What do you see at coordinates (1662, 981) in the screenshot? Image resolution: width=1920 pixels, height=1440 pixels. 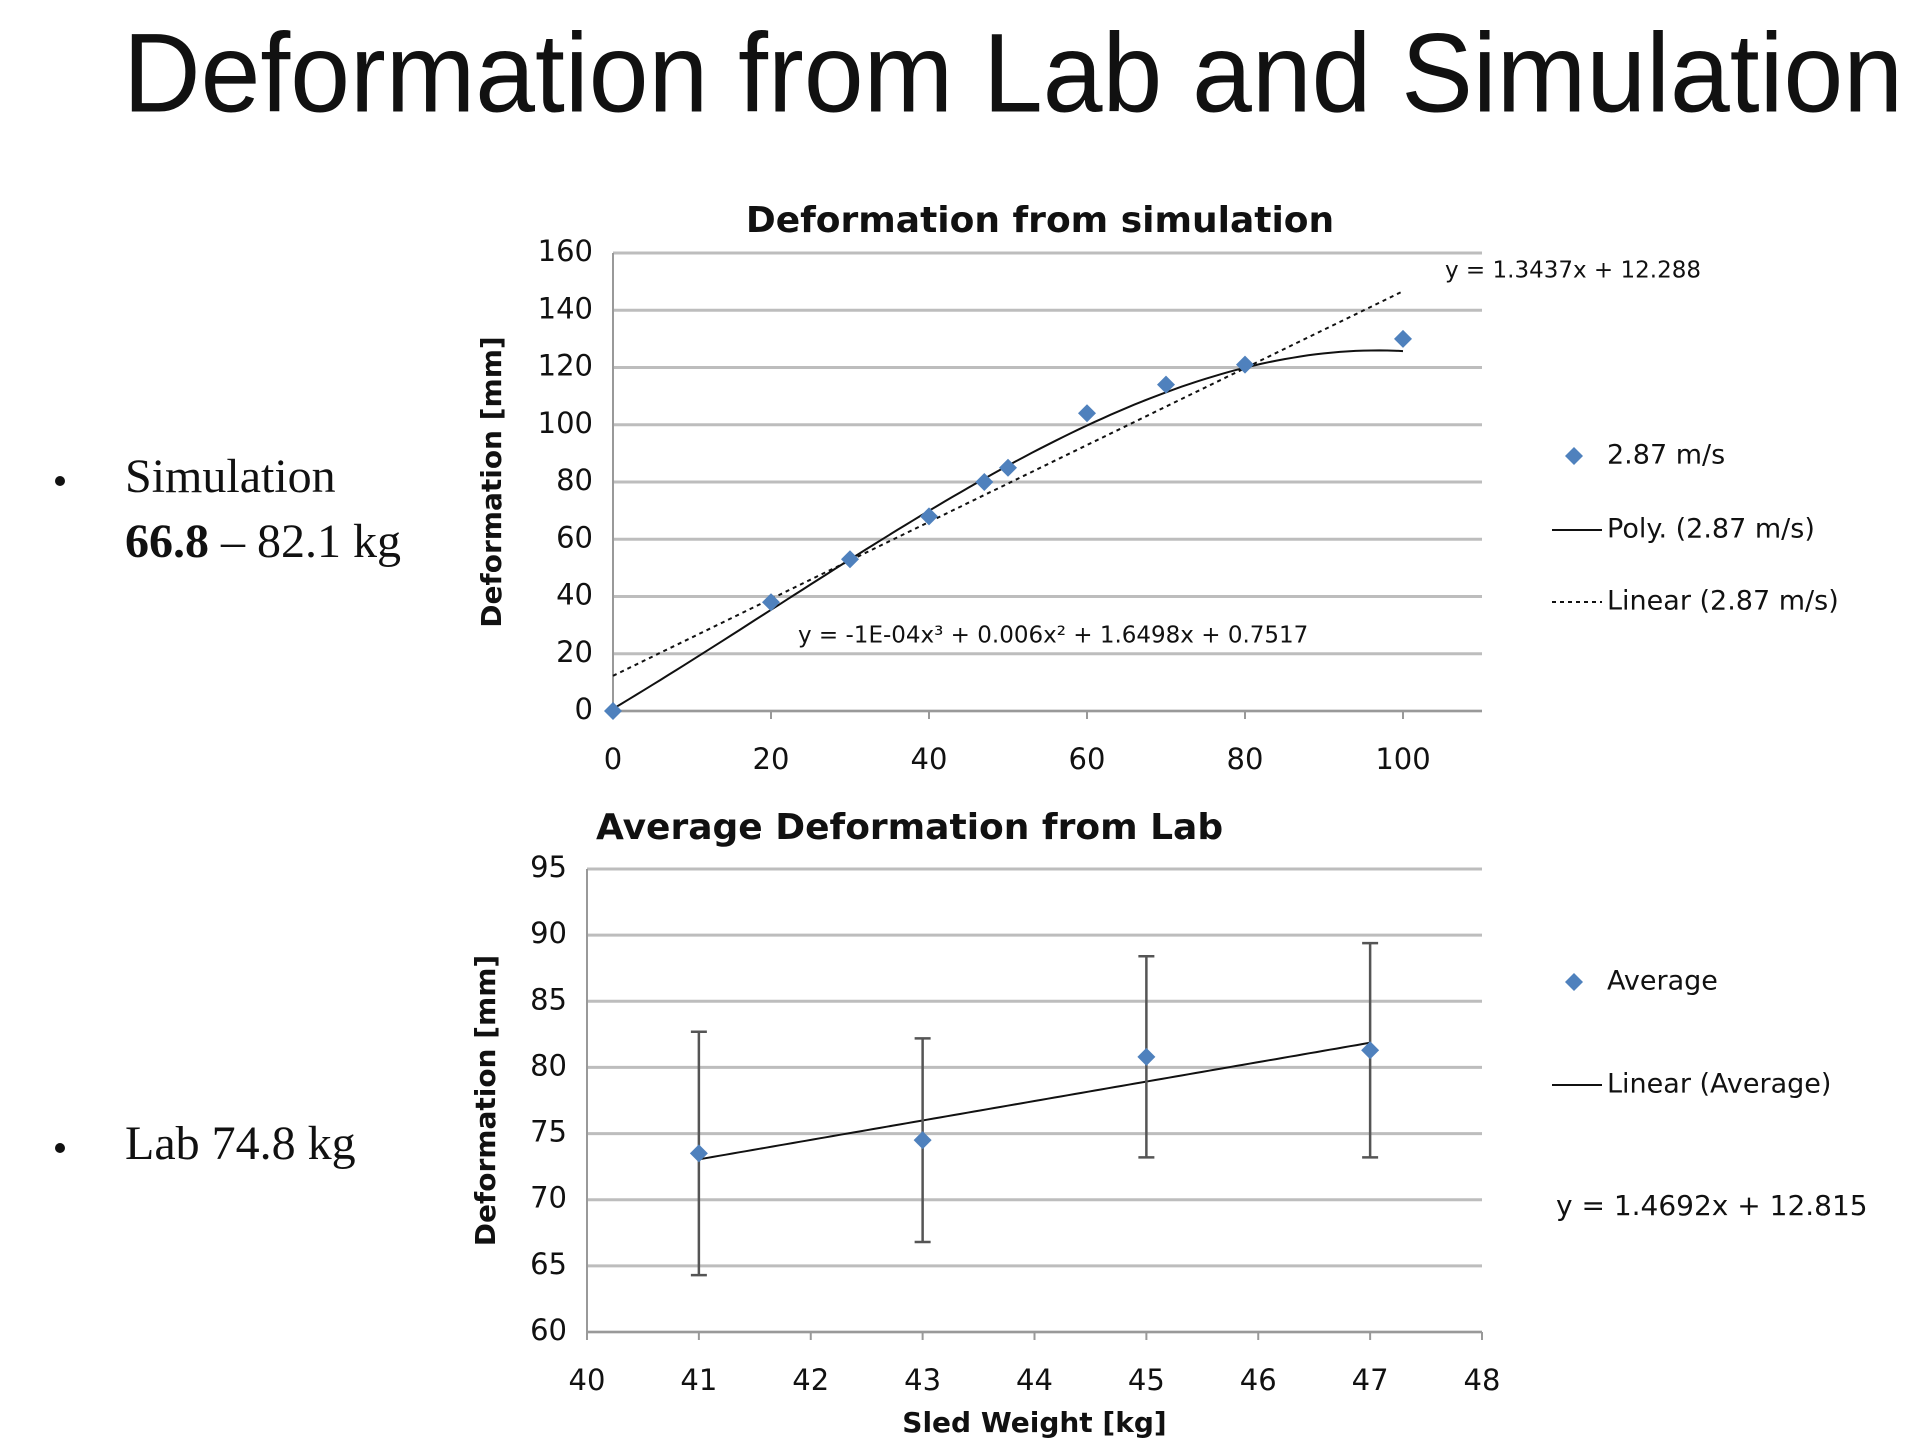 I see `legend-label: Average` at bounding box center [1662, 981].